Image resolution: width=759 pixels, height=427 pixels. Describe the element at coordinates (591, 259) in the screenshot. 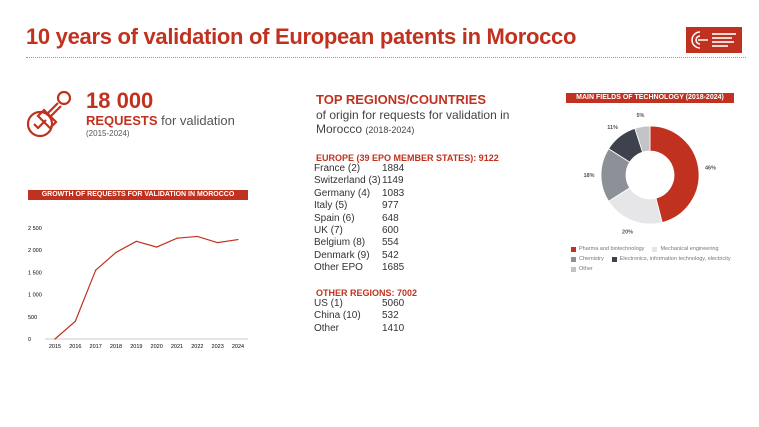

I see `legend-label: Chemistry` at that location.